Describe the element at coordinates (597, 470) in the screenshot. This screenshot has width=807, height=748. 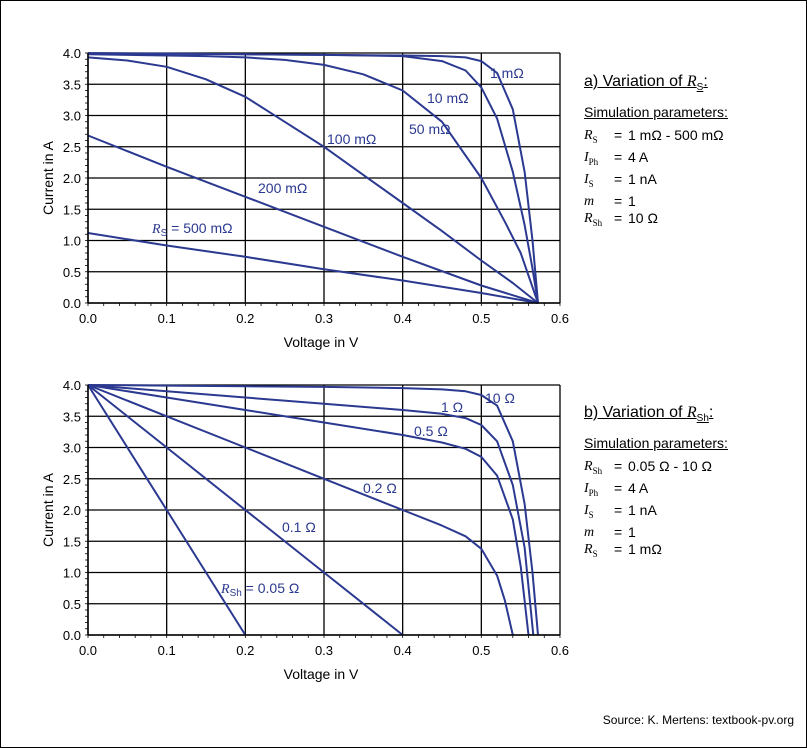
I see `param-subscript: Sh` at that location.